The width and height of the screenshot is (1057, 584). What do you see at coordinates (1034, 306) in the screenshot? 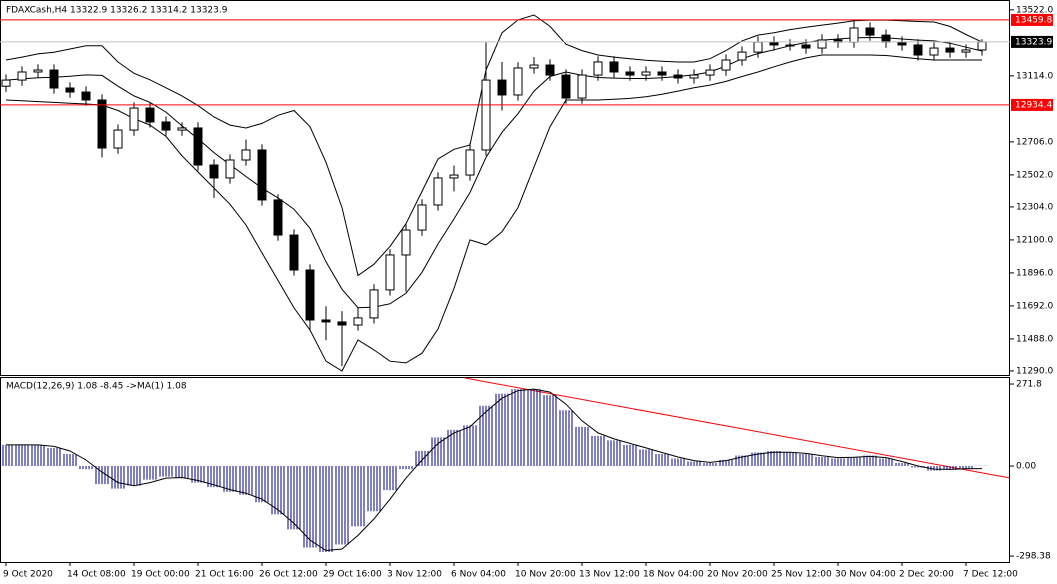
I see `y-tick-label: 11692.0` at bounding box center [1034, 306].